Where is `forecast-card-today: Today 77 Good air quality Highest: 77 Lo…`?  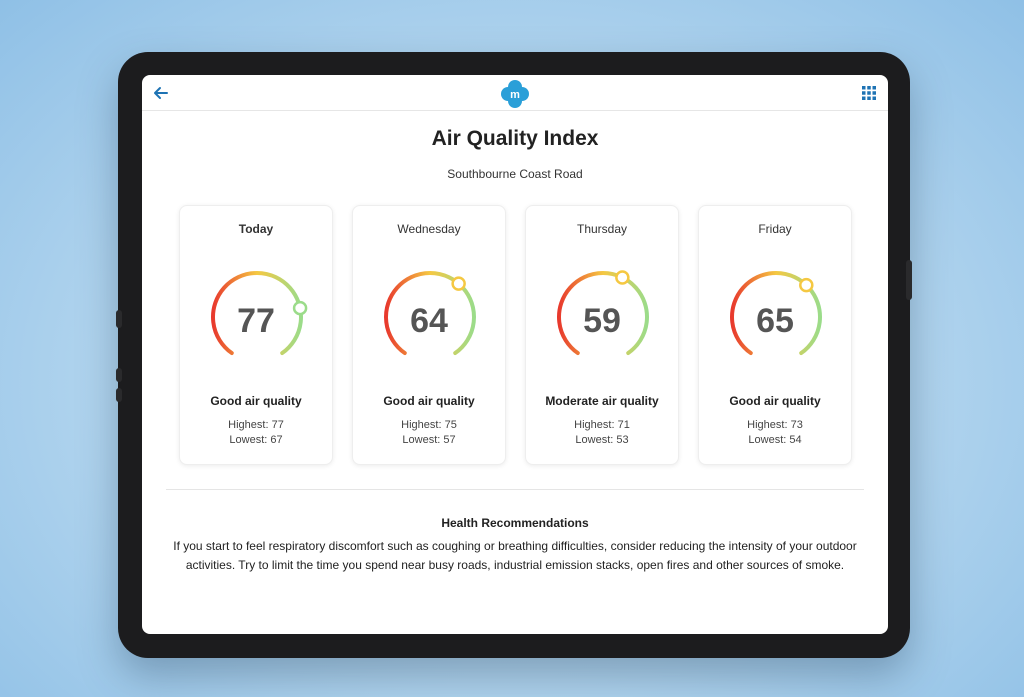
forecast-card-today: Today 77 Good air quality Highest: 77 Lo… is located at coordinates (256, 335).